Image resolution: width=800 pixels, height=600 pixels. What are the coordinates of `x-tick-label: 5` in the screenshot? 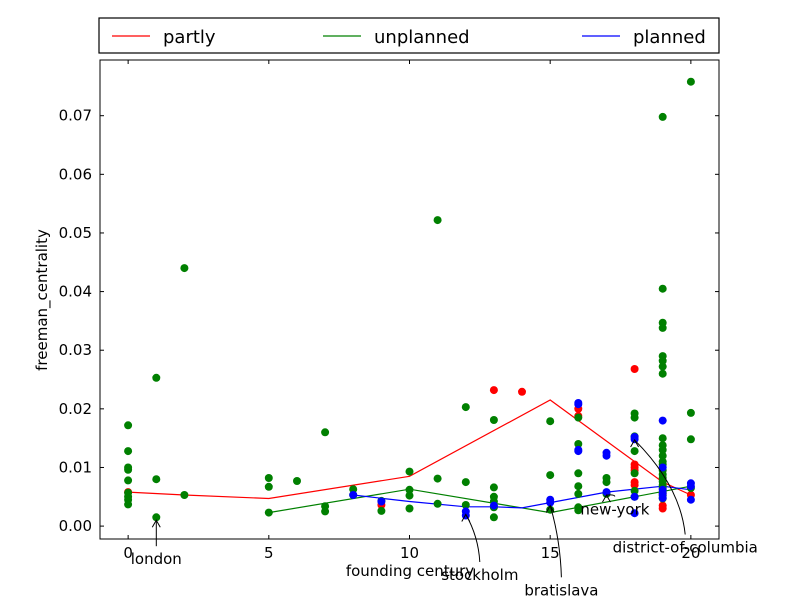 It's located at (269, 553).